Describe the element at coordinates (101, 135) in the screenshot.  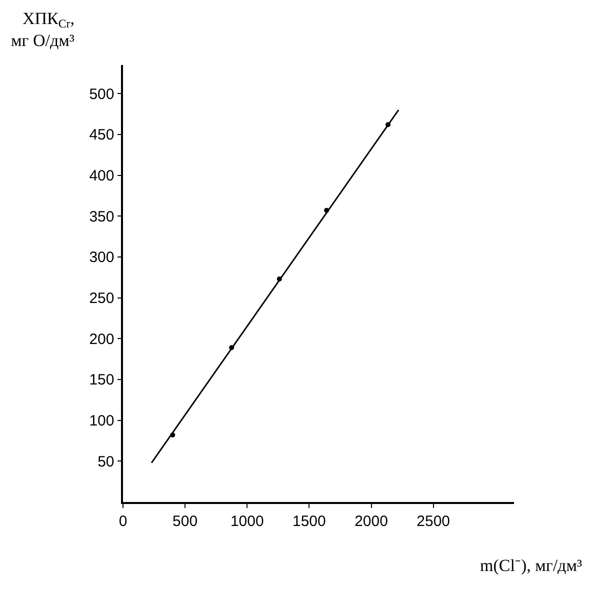
I see `y-tick-label: 450` at that location.